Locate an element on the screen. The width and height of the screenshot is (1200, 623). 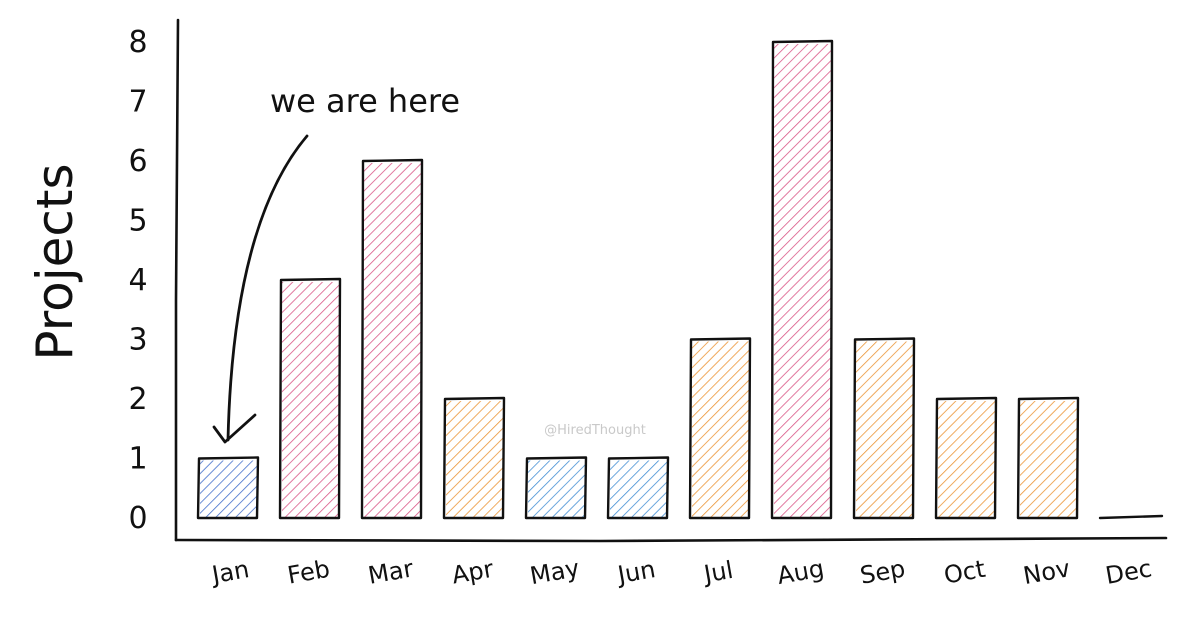
bar-may is located at coordinates (557, 489).